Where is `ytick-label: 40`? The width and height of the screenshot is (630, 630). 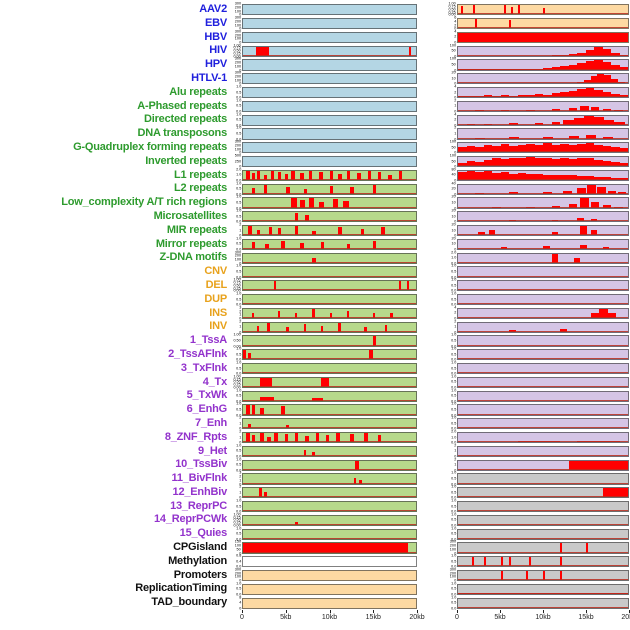
ytick-label: 40 is located at coordinates (453, 175).